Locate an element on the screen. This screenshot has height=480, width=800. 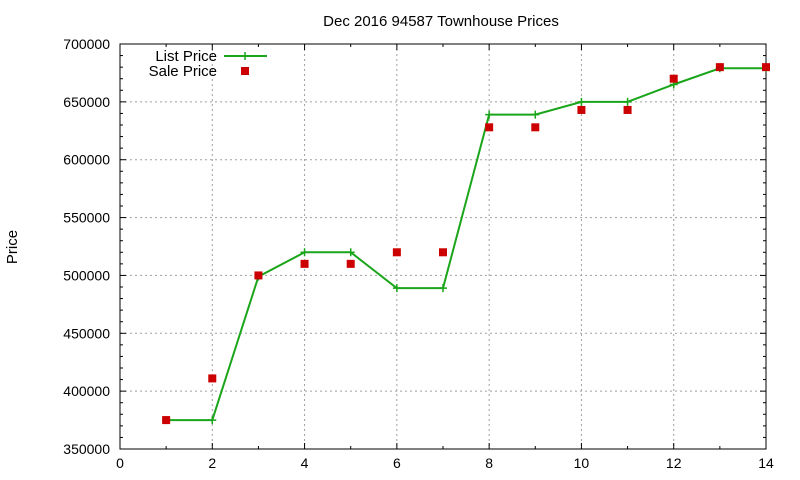
x-tick-label: 6 is located at coordinates (397, 463).